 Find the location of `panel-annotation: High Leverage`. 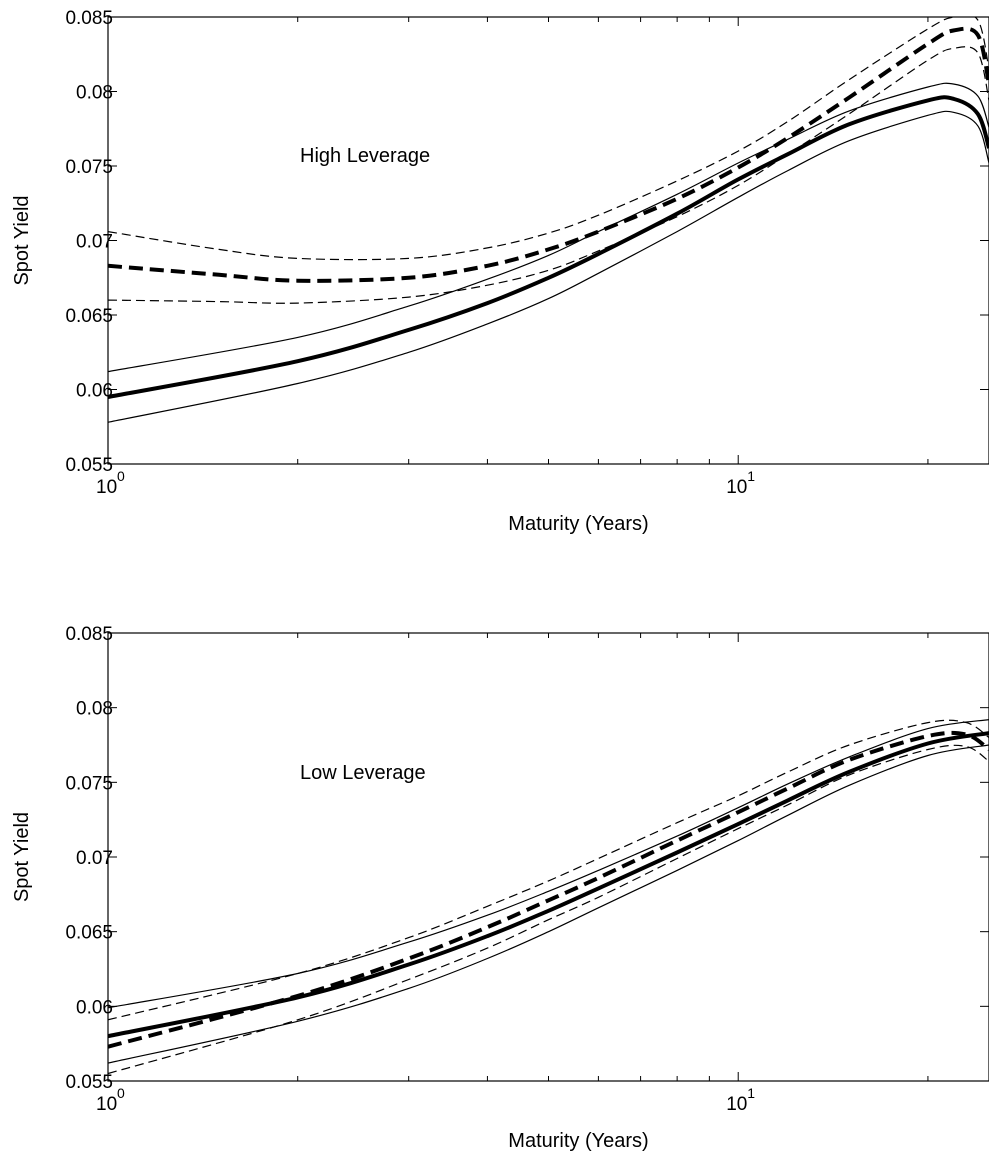

panel-annotation: High Leverage is located at coordinates (365, 156).